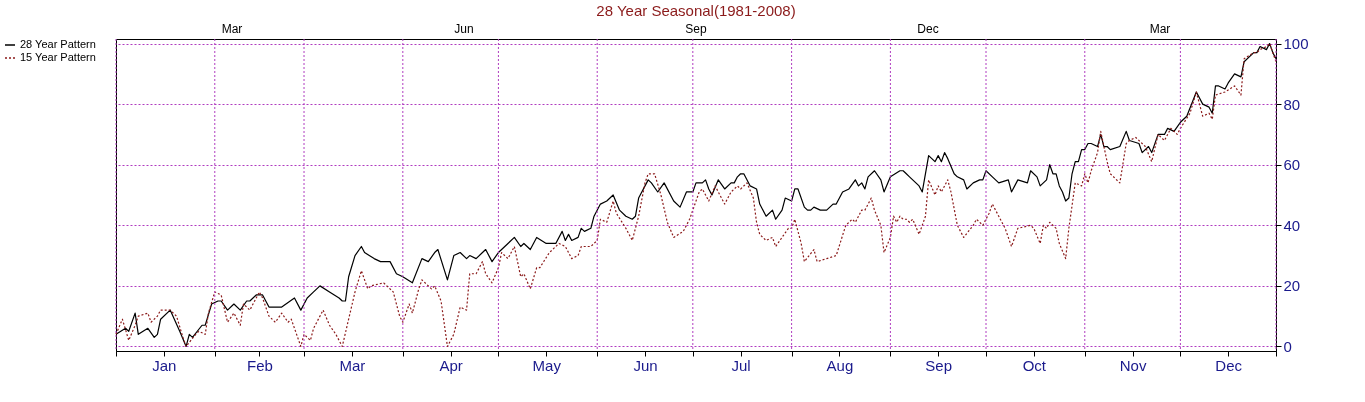 Image resolution: width=1365 pixels, height=402 pixels. I want to click on text: Dec, so click(928, 29).